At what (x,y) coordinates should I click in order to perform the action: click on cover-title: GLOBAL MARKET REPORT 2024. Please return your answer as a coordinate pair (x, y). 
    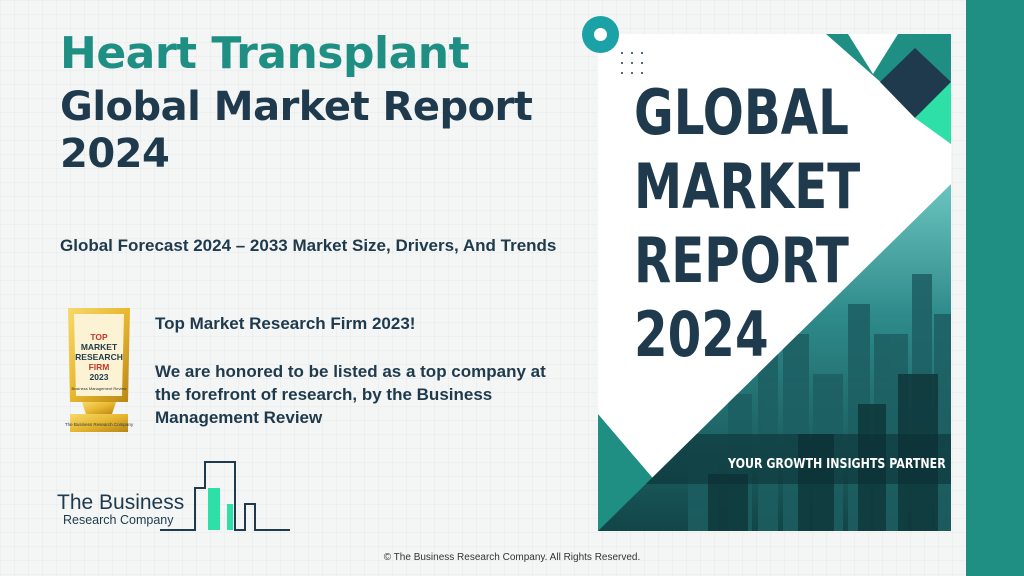
    Looking at the image, I should click on (747, 224).